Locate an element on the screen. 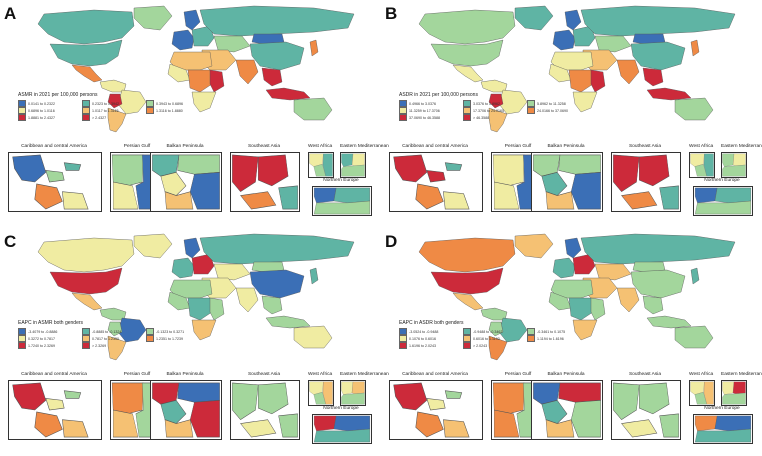 The width and height of the screenshot is (762, 456). region-canada is located at coordinates (467, 255).